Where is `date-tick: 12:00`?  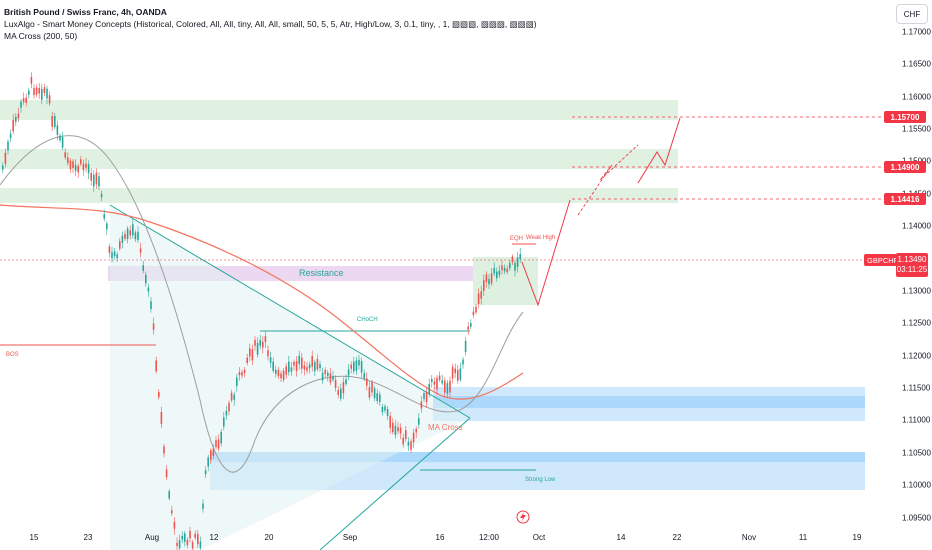 date-tick: 12:00 is located at coordinates (489, 537).